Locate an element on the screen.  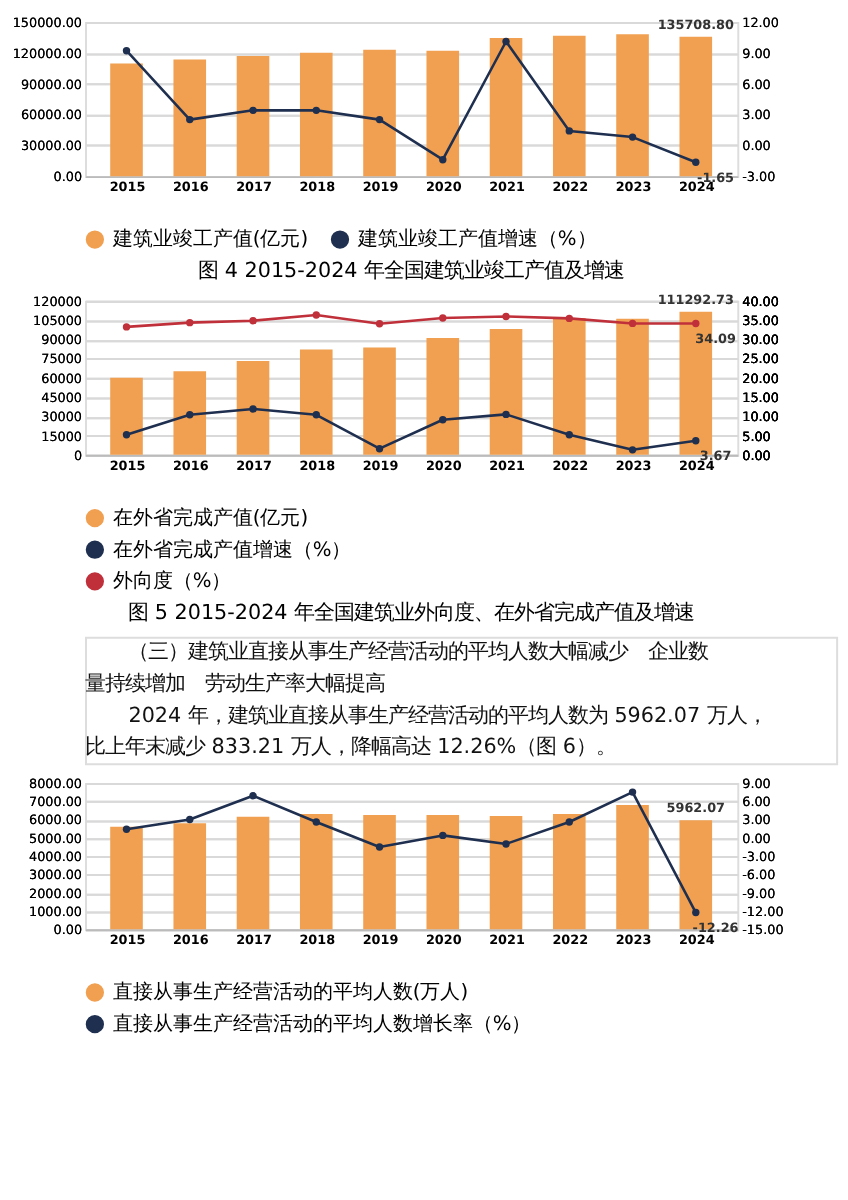
legend-label: 在外省完成产值增速（%） is located at coordinates (232, 549).